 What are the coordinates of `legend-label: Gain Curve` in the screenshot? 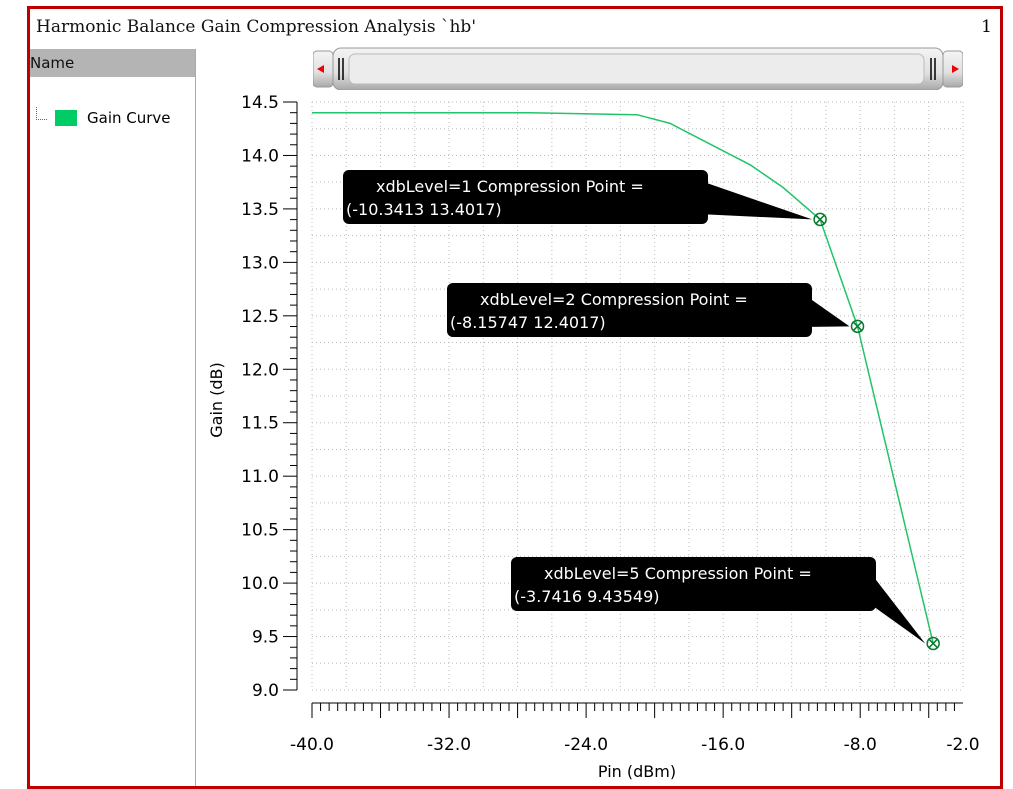 It's located at (129, 118).